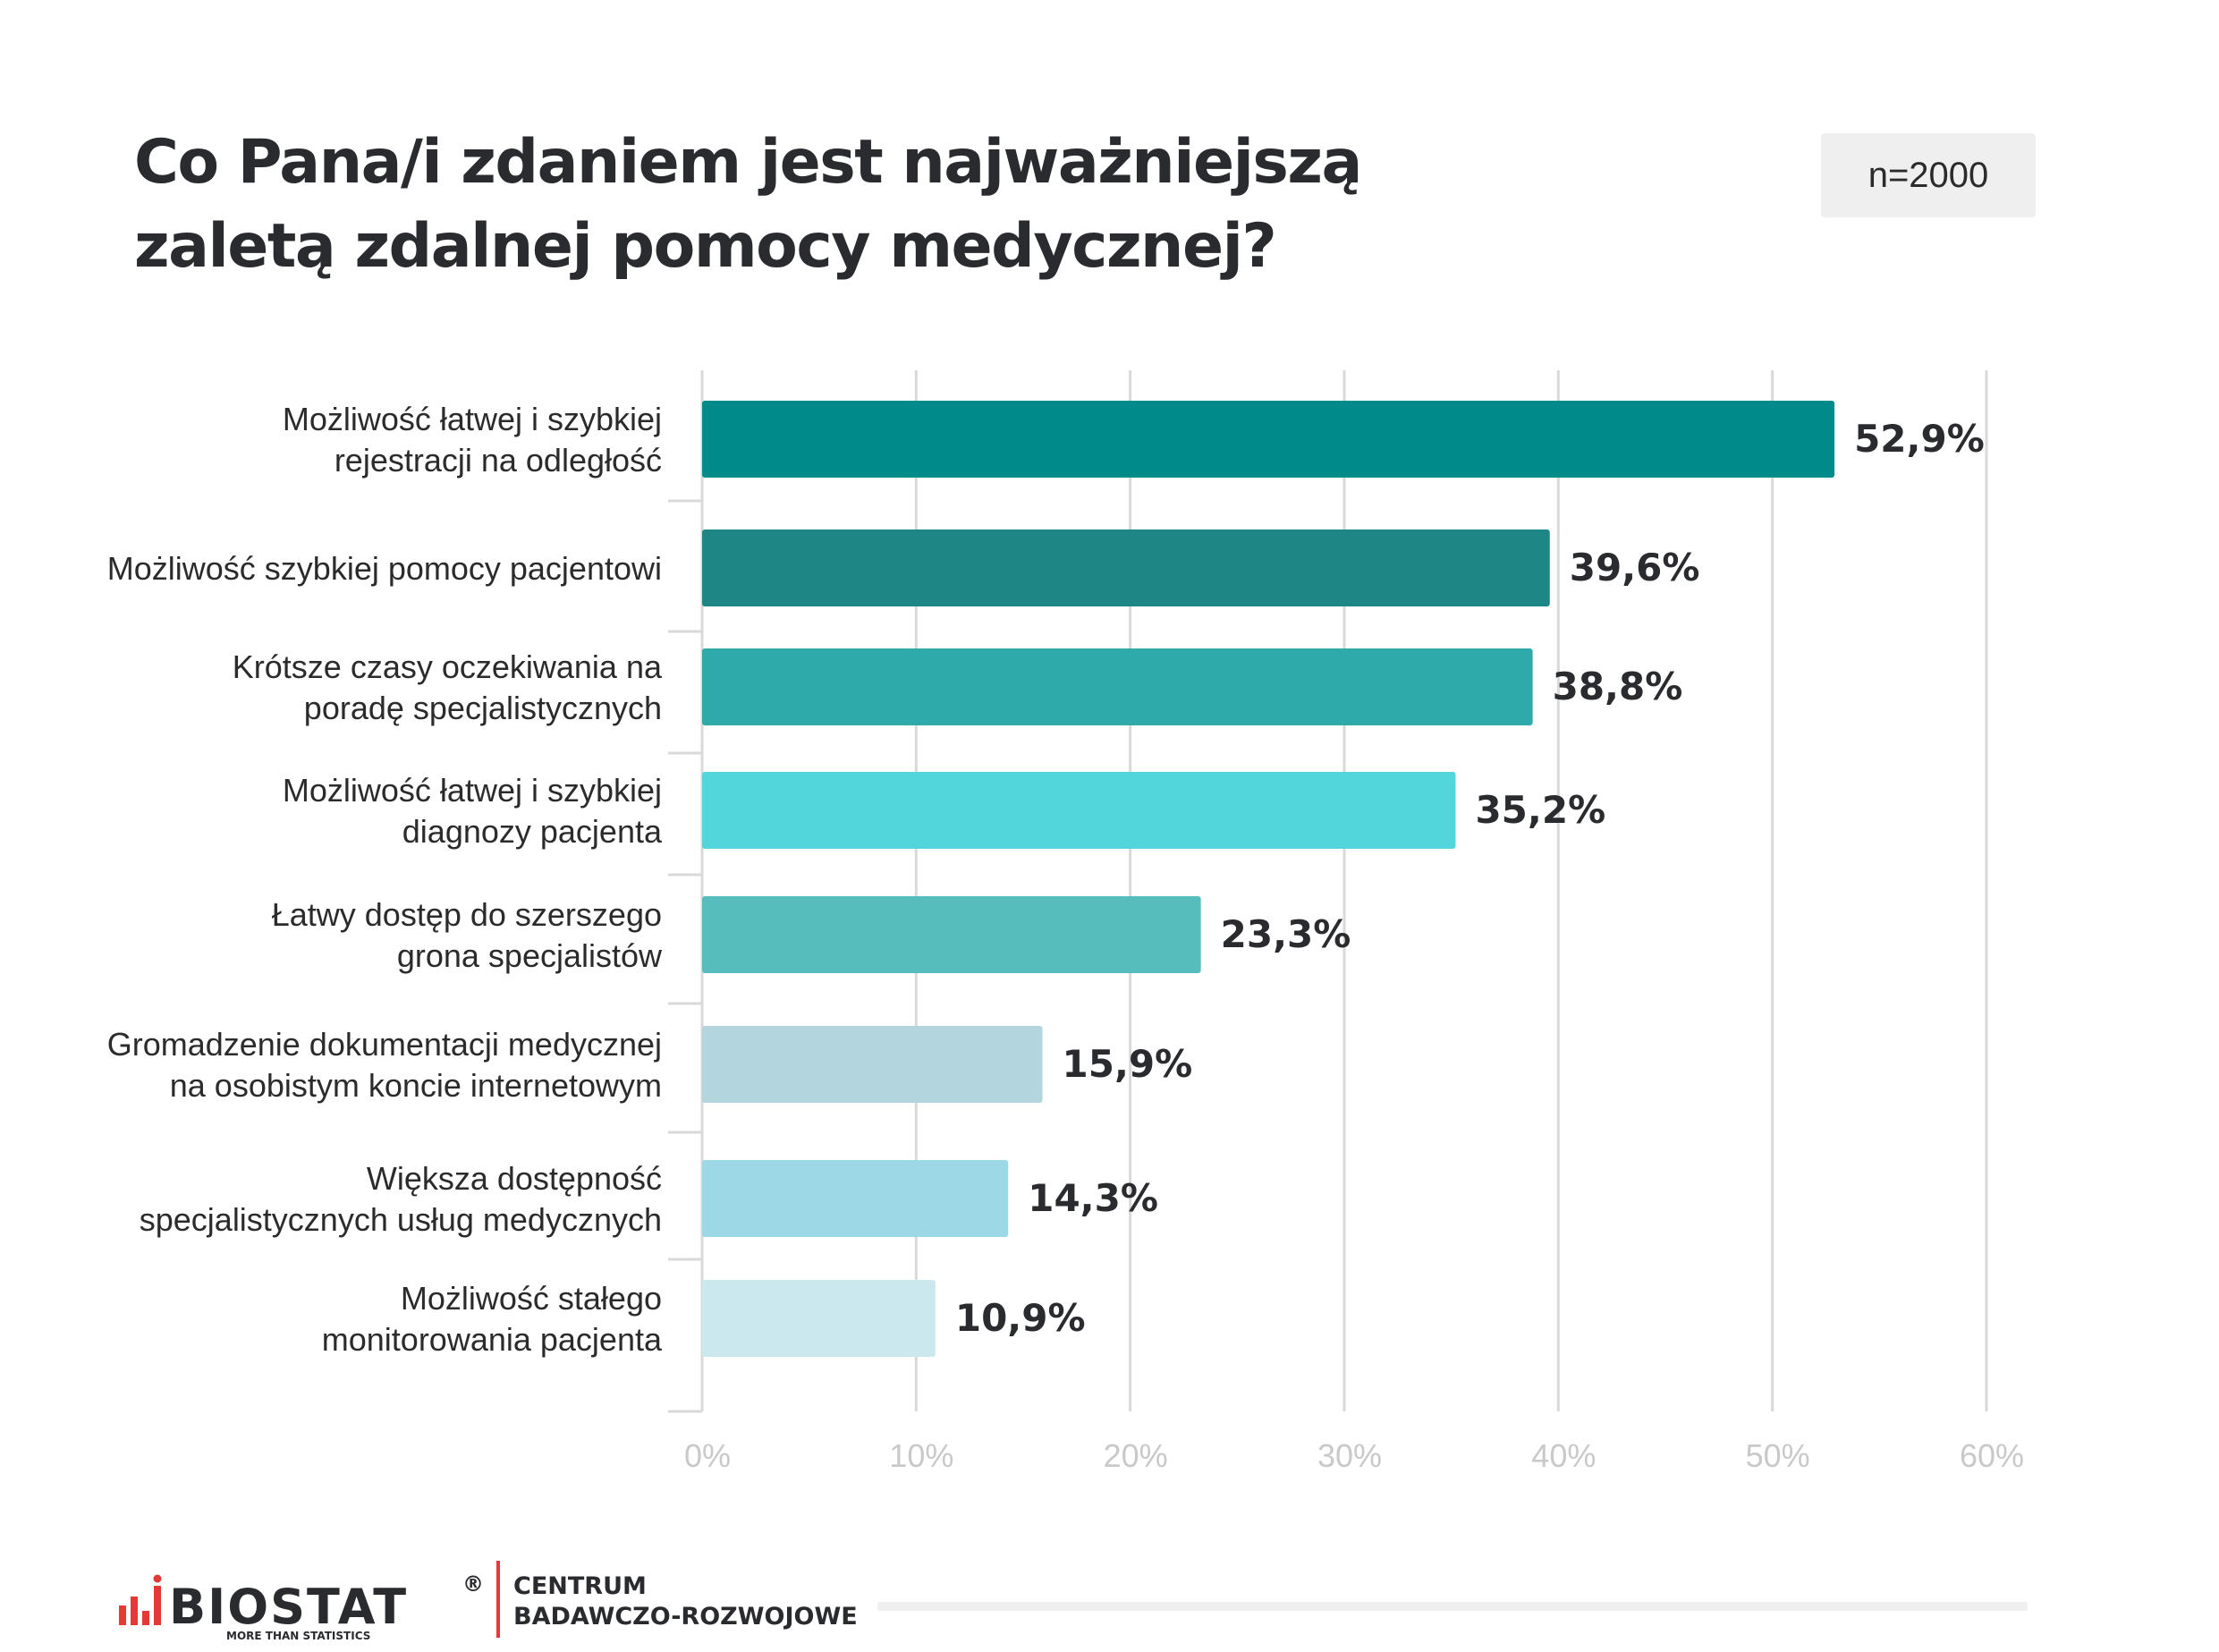 This screenshot has height=1652, width=2219. I want to click on x-tick-label: 60%, so click(1992, 1456).